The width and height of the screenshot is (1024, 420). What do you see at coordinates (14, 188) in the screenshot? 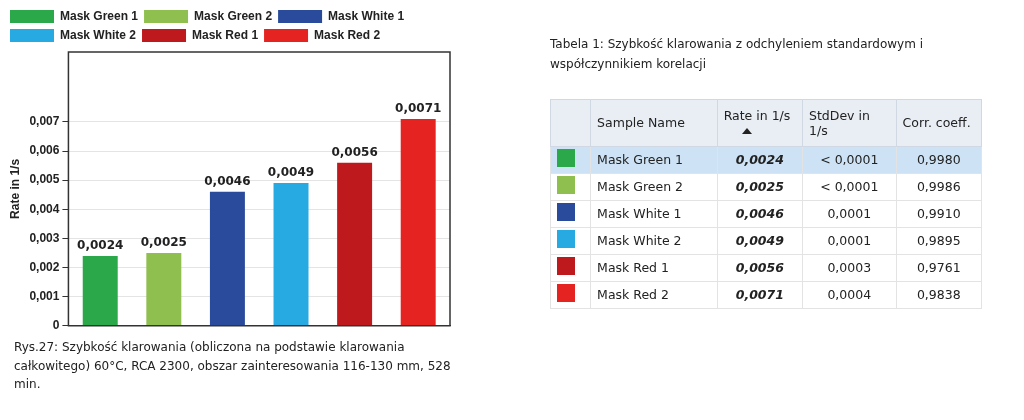
I see `y-axis-title: Rate in 1/s` at bounding box center [14, 188].